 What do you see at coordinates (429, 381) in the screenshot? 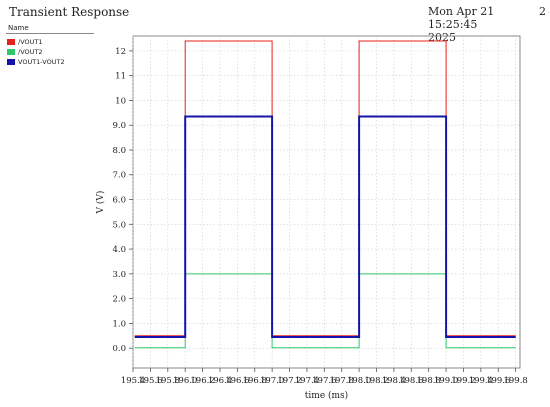
I see `x-tick-label: 198.8` at bounding box center [429, 381].